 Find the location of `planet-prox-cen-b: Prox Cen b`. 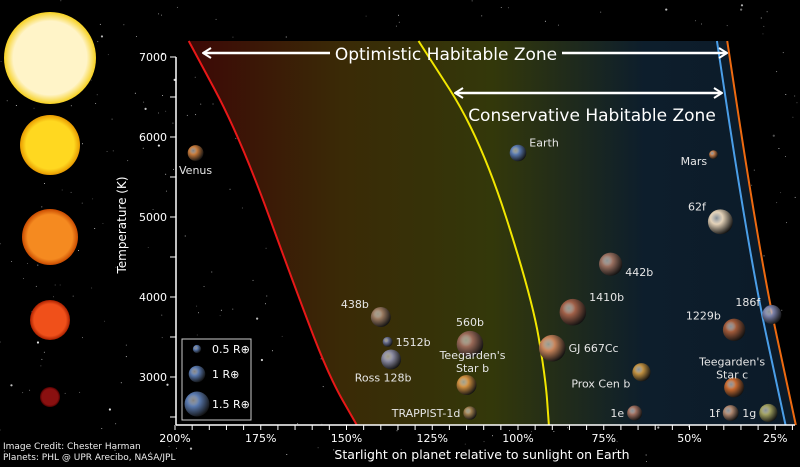

planet-prox-cen-b: Prox Cen b is located at coordinates (611, 376).